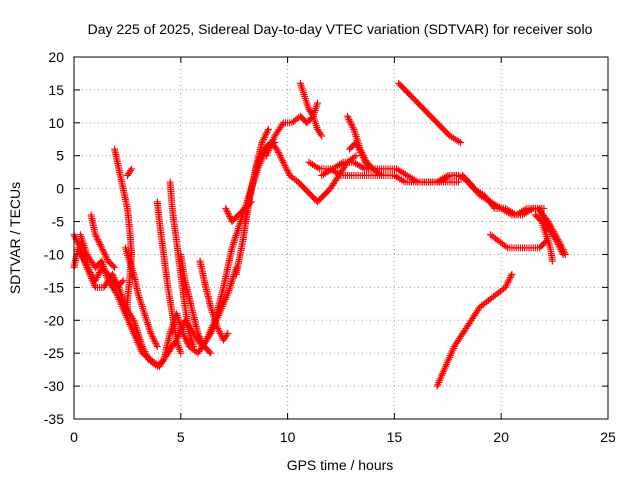 The width and height of the screenshot is (640, 480). Describe the element at coordinates (181, 437) in the screenshot. I see `x-tick-label: 5` at that location.